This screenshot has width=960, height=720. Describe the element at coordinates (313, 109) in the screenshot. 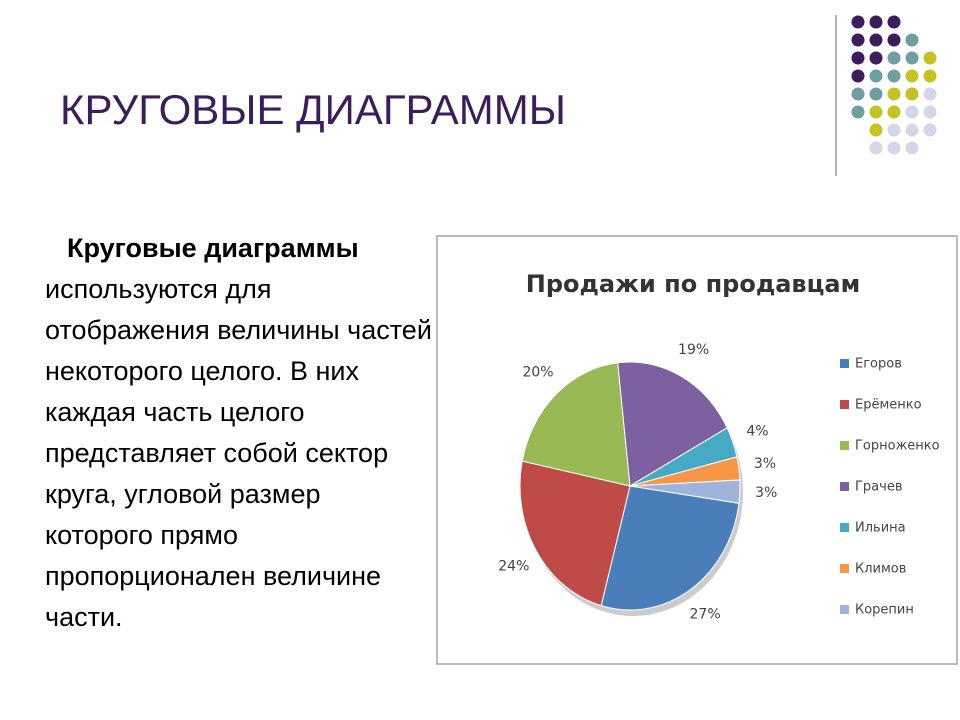

I see `slide-title: КРУГОВЫЕ ДИАГРАММЫ` at that location.